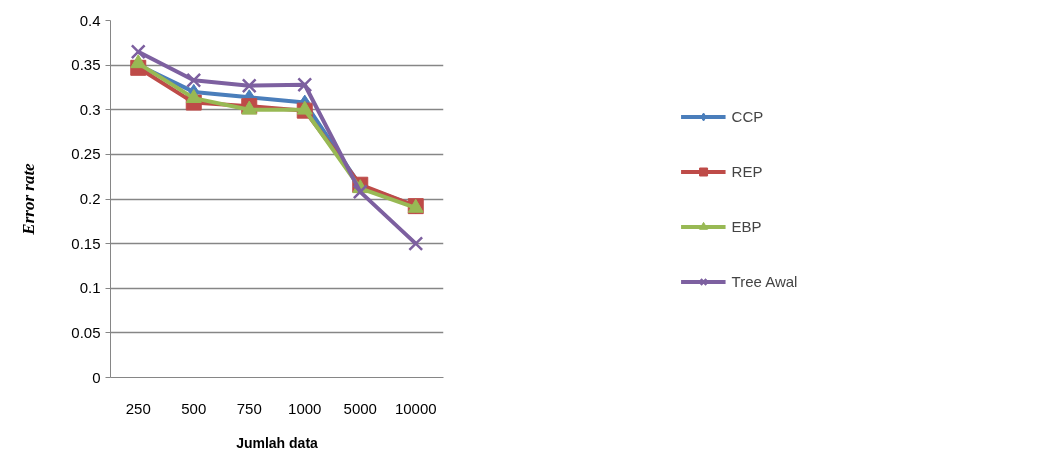 Image resolution: width=1041 pixels, height=459 pixels. What do you see at coordinates (86, 243) in the screenshot?
I see `y-tick-label: 0.15` at bounding box center [86, 243].